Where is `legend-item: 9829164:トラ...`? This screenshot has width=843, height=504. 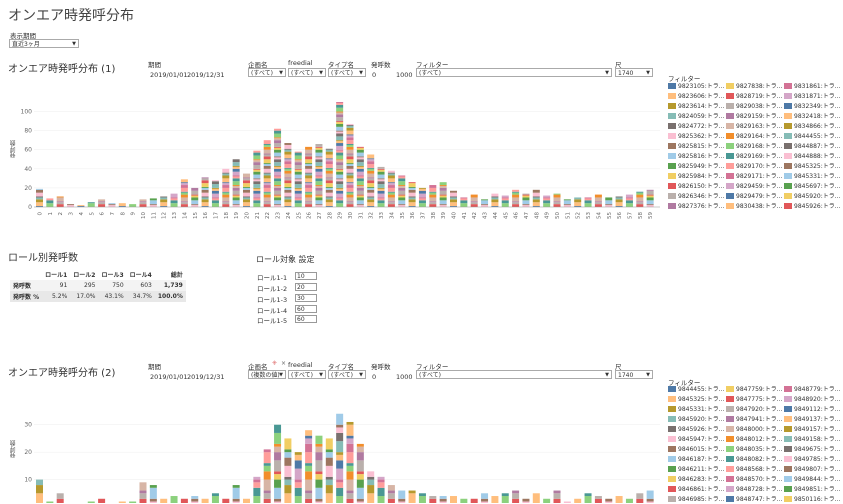
legend-item: 9829164:トラ... is located at coordinates (754, 137).